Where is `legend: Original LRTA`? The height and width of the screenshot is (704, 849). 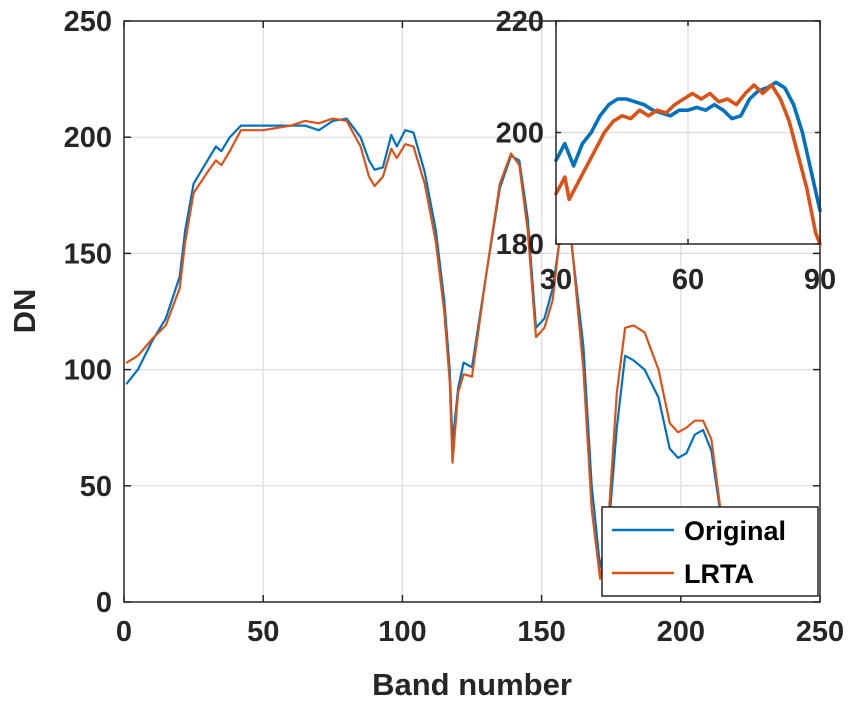 legend: Original LRTA is located at coordinates (710, 551).